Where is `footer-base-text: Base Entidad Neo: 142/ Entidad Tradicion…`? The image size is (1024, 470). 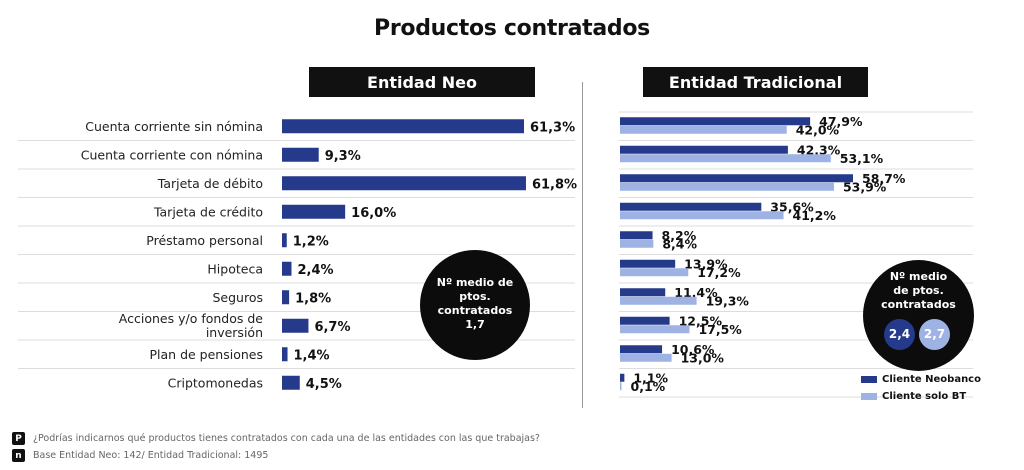
footer-base-text: Base Entidad Neo: 142/ Entidad Tradicion… is located at coordinates (151, 455).